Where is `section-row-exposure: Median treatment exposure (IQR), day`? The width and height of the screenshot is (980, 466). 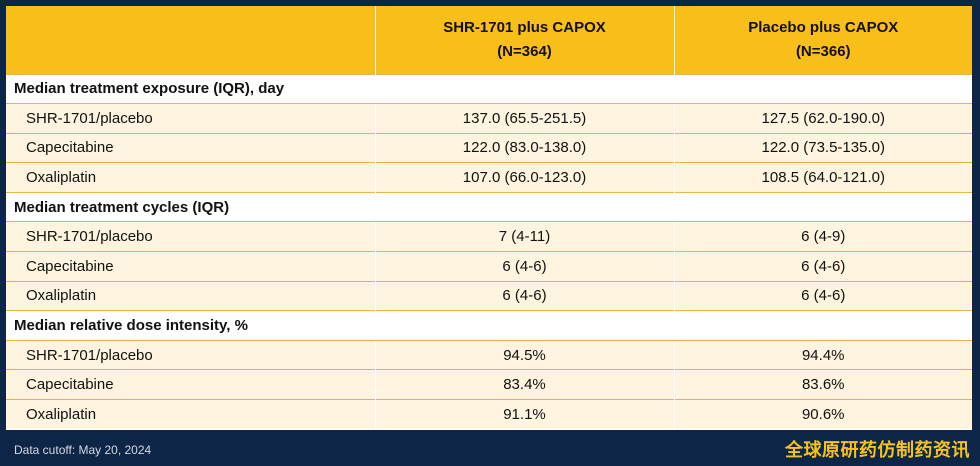
section-row-exposure: Median treatment exposure (IQR), day is located at coordinates (489, 89).